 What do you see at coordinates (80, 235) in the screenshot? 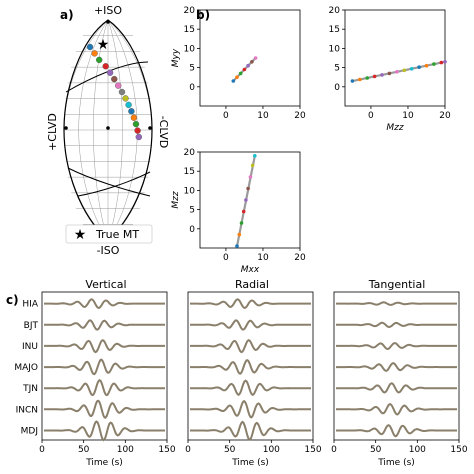
I see `legend-star-icon: ★` at bounding box center [80, 235].